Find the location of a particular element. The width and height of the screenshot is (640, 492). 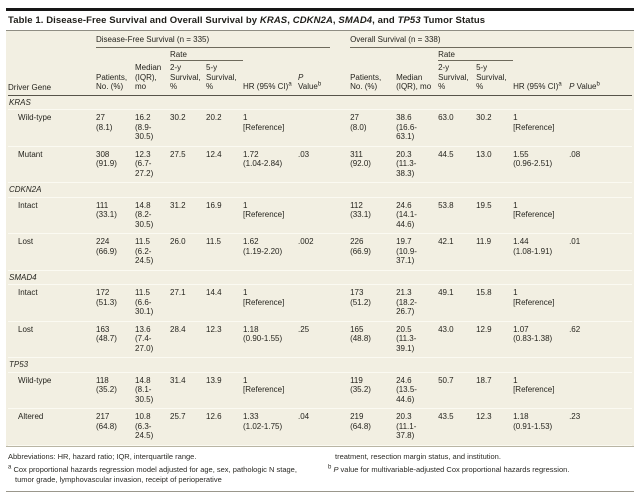

gene-section-row: TP53 is located at coordinates (320, 365).